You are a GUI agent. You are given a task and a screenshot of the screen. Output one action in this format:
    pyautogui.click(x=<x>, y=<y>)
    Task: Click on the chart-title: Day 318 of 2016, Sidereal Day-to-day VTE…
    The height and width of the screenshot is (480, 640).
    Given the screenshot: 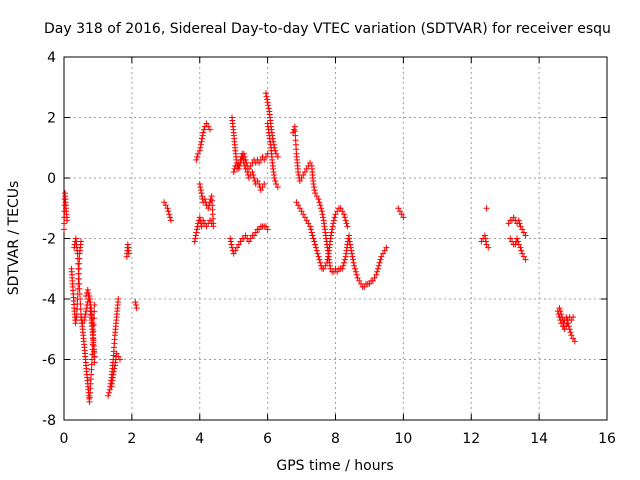 What is the action you would take?
    pyautogui.click(x=327, y=29)
    